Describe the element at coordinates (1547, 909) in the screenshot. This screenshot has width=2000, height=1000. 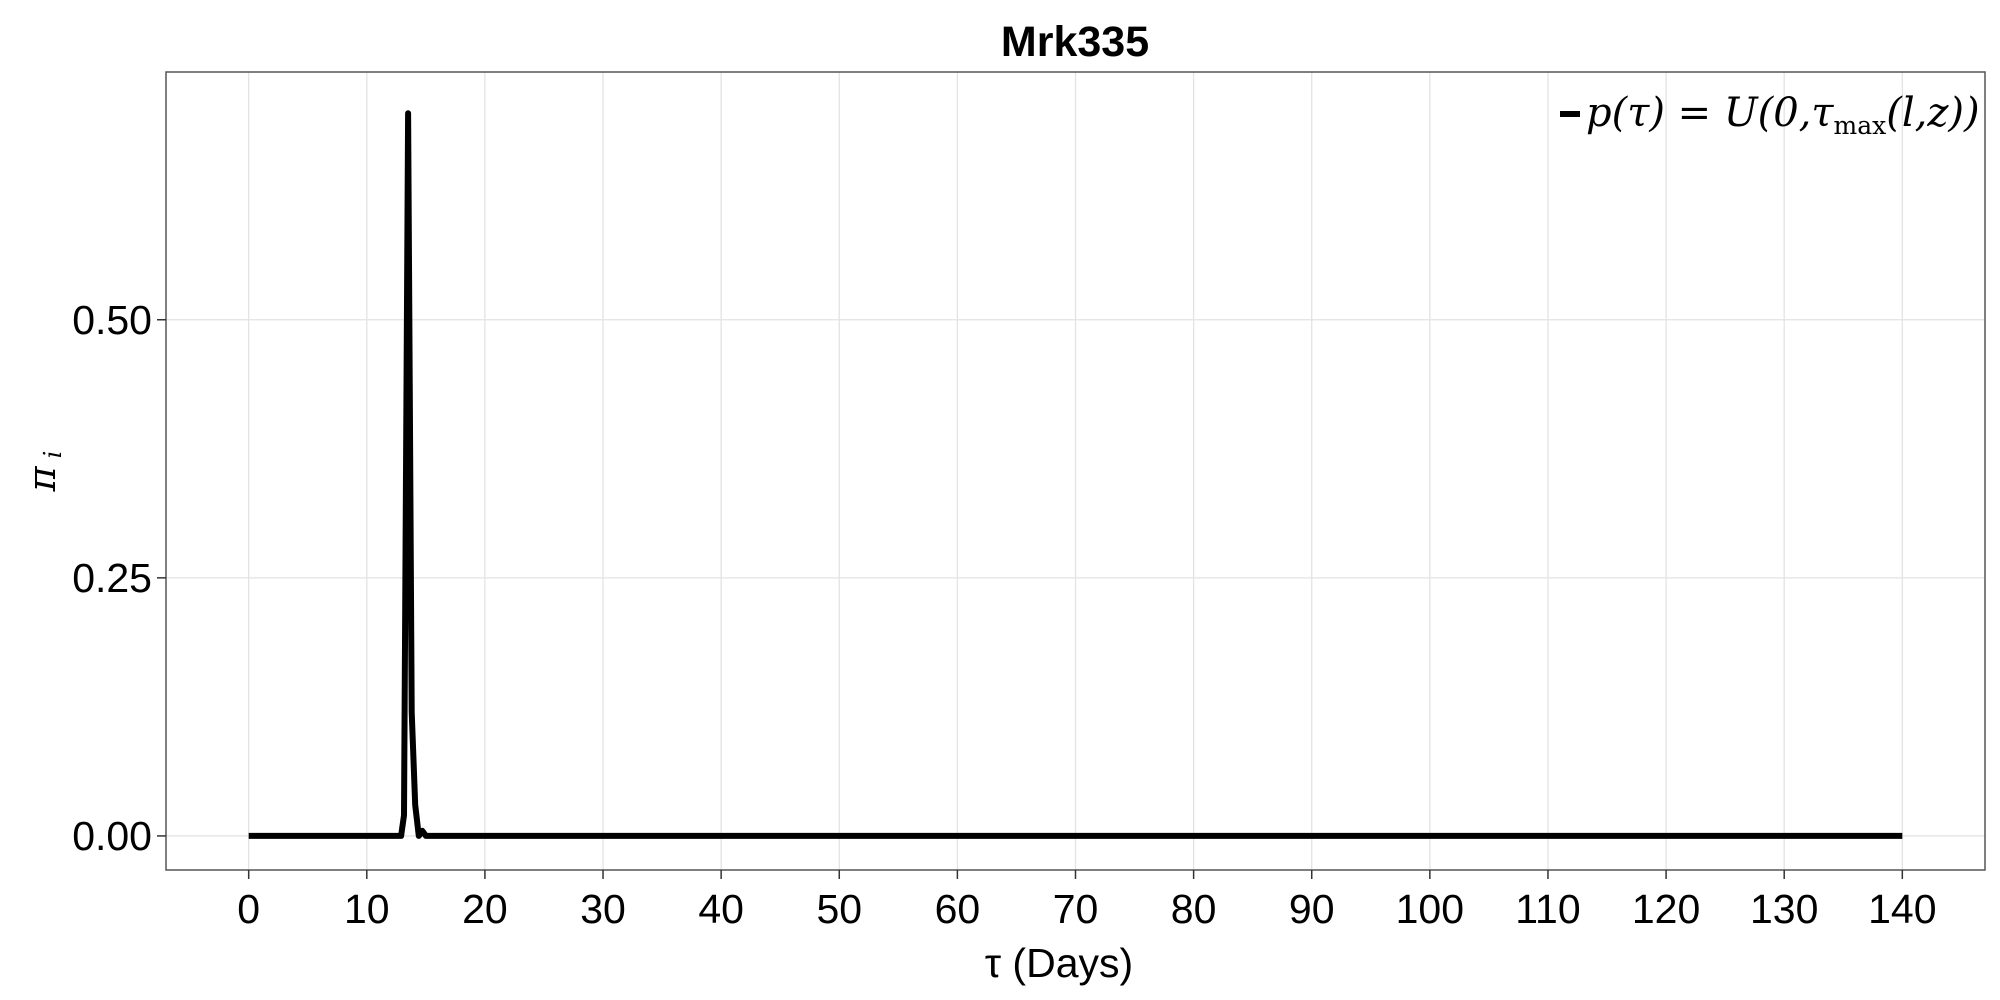
I see `x-tick-label: 110` at that location.